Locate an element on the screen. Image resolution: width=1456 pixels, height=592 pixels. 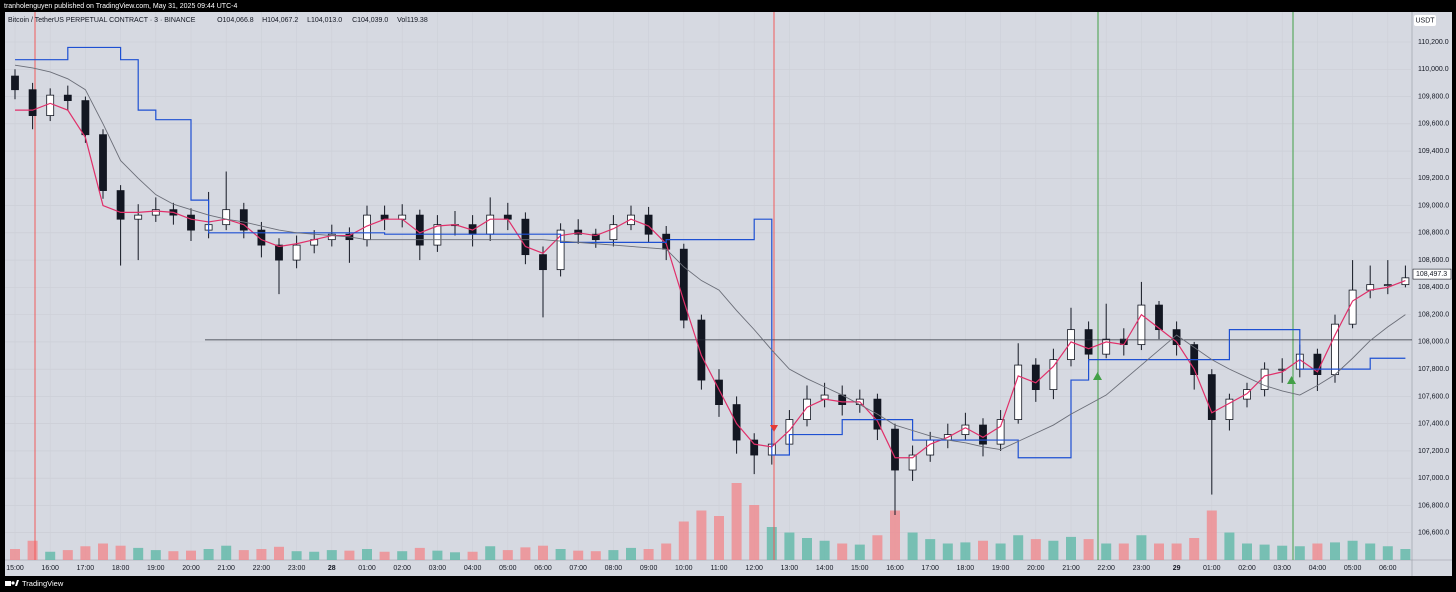
x-tick-label: 04:00 is located at coordinates (473, 568).